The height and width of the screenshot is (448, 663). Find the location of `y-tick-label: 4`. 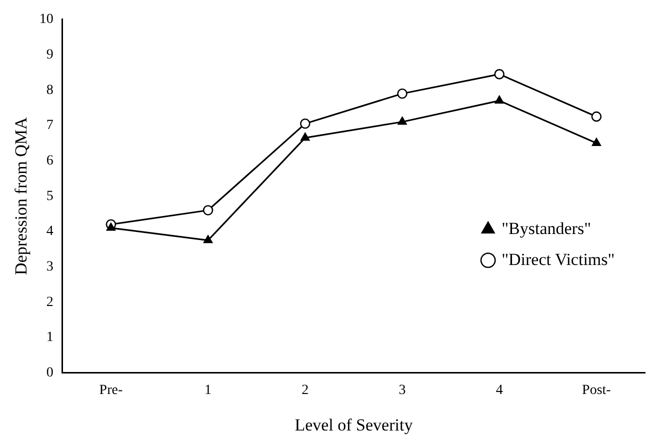

y-tick-label: 4 is located at coordinates (50, 232).